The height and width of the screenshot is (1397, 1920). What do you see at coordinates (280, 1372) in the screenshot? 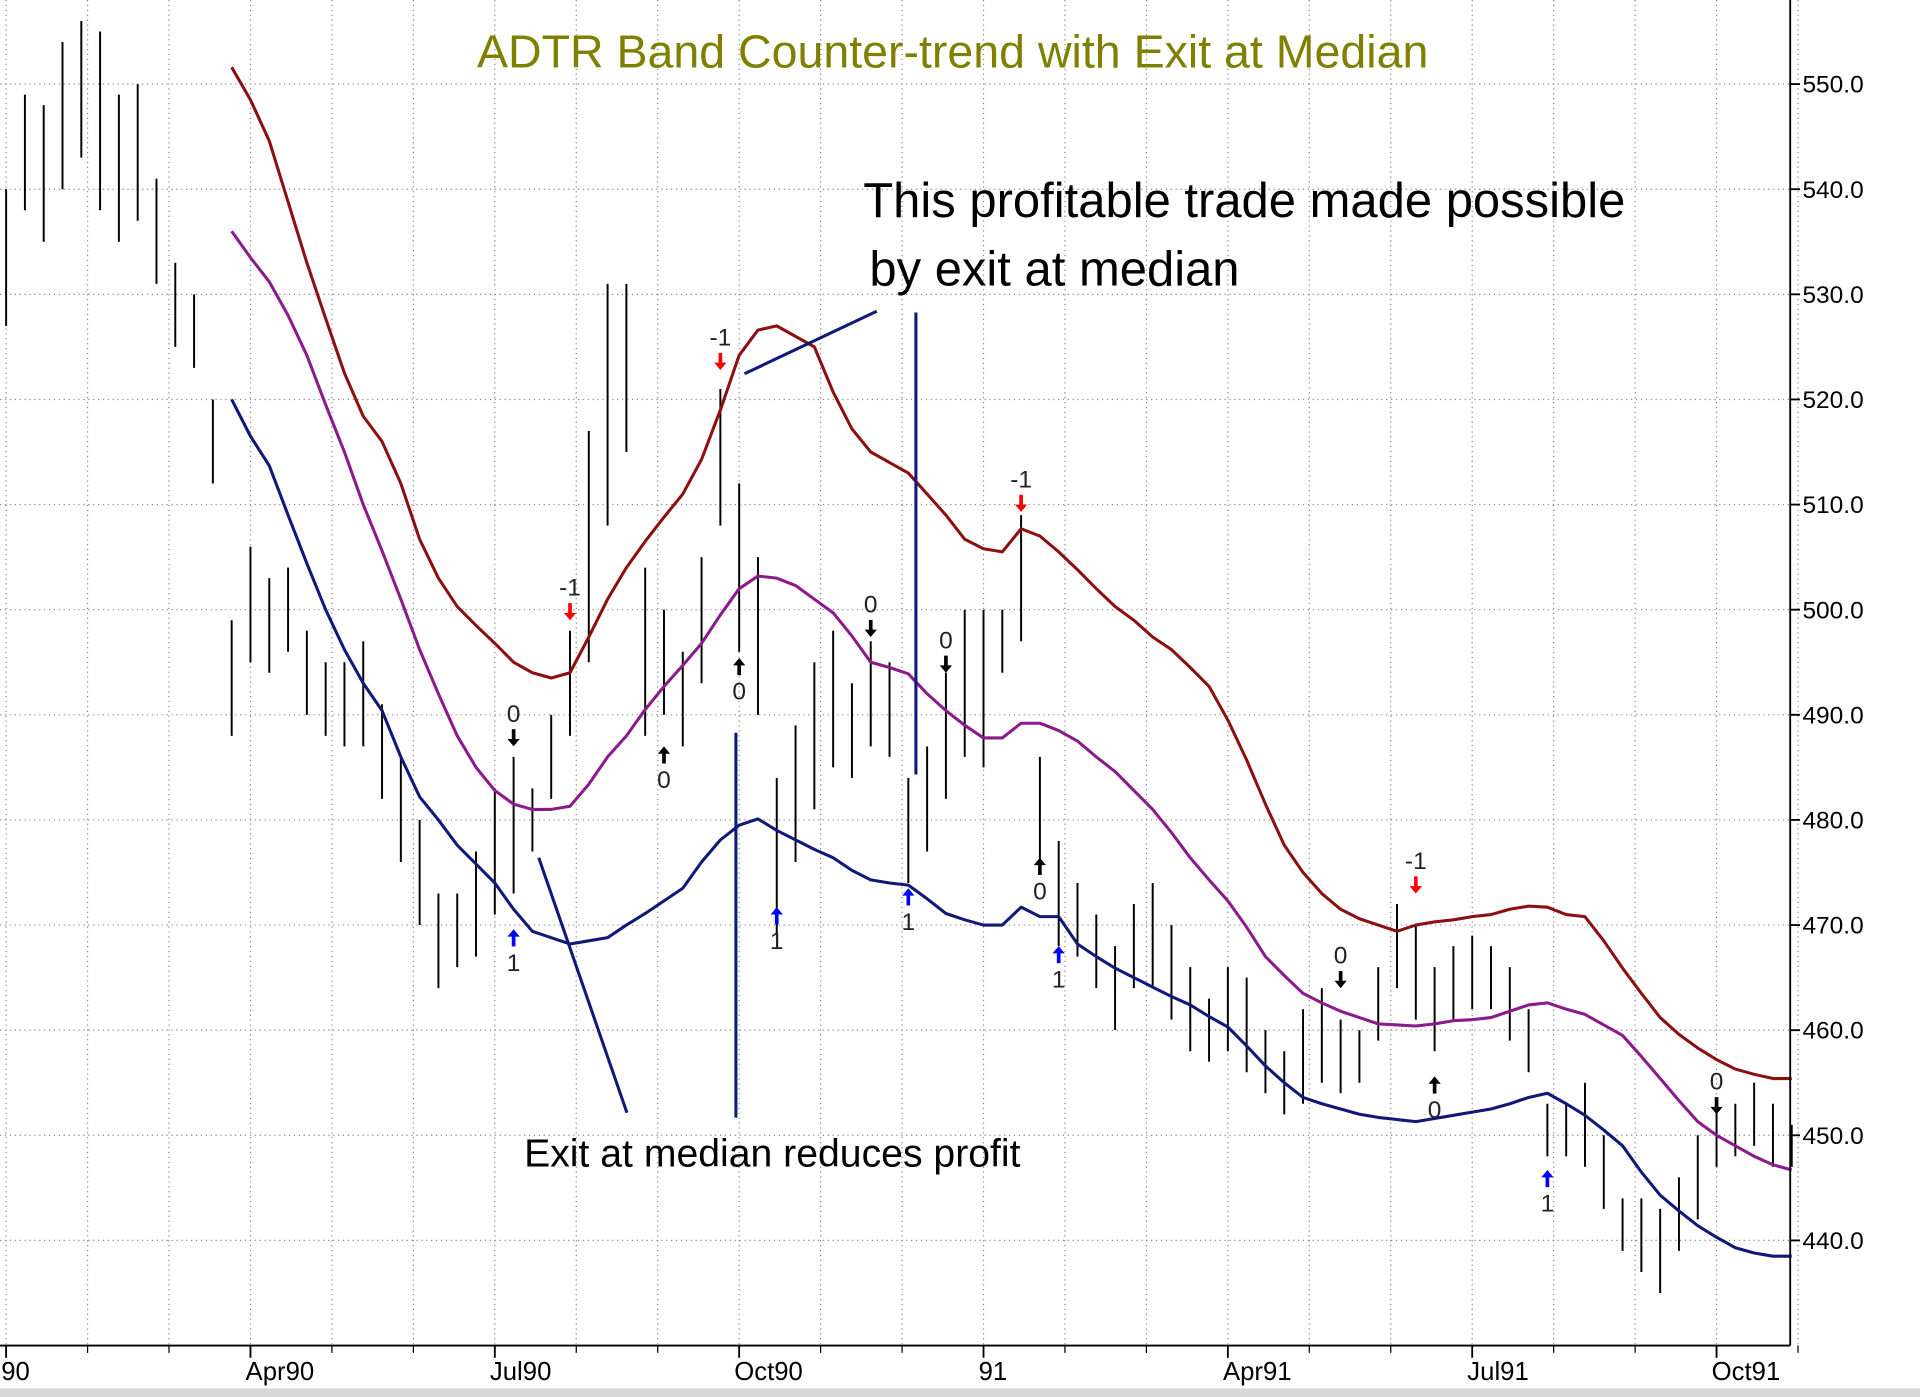
I see `x-tick-label: Apr90` at bounding box center [280, 1372].